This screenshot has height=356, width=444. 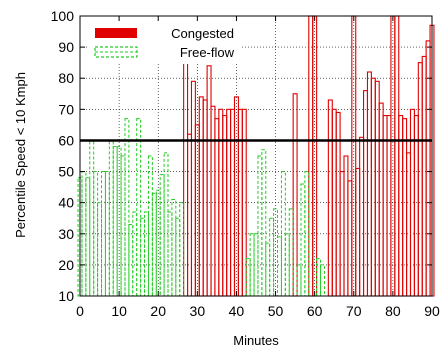 I want to click on x-tick-label: 10, so click(x=119, y=311).